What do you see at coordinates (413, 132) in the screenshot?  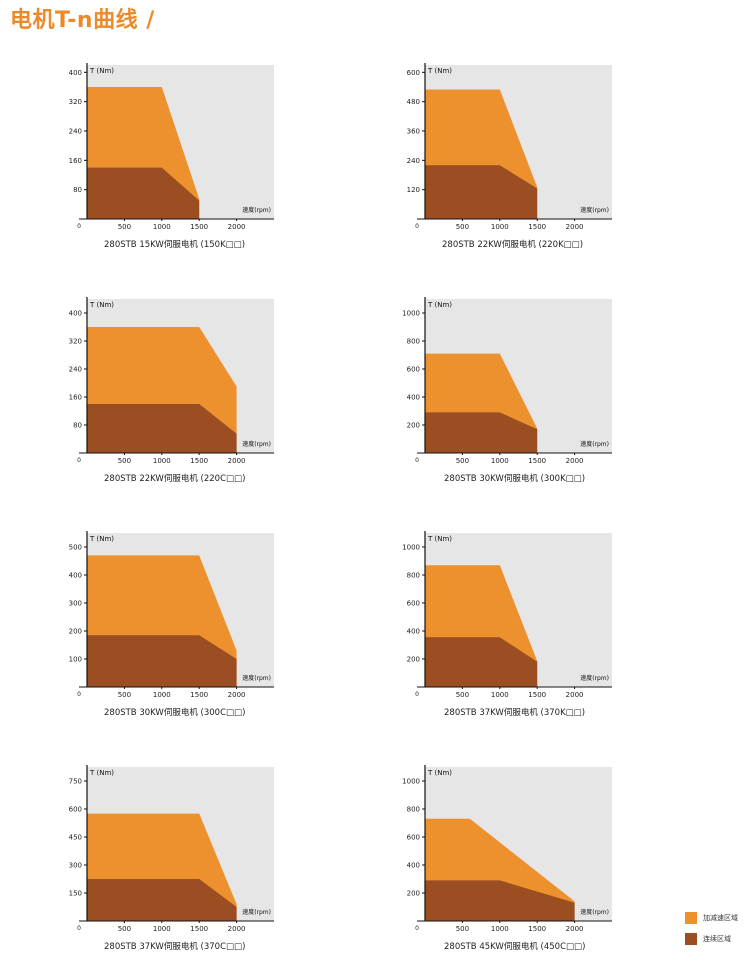 I see `y-tick-label: 360` at bounding box center [413, 132].